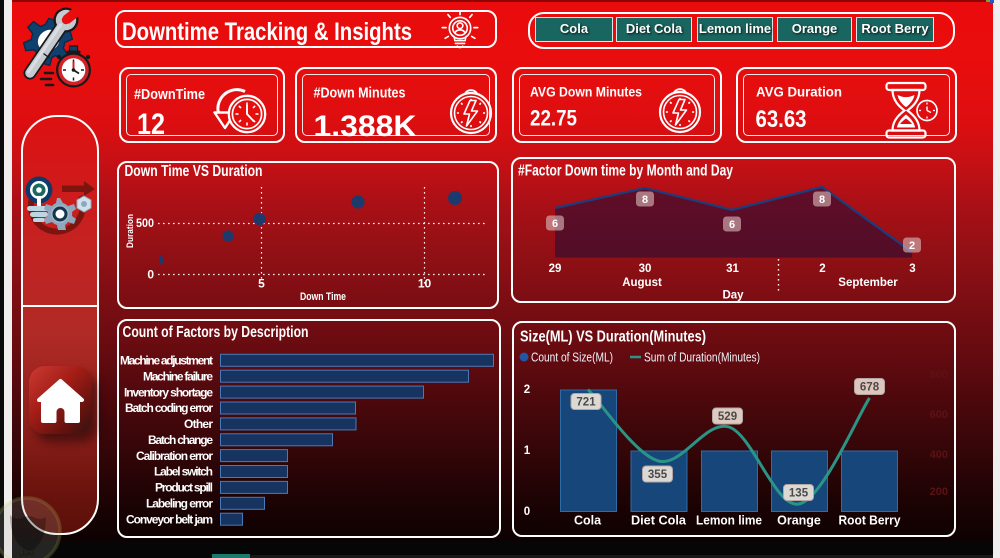  What do you see at coordinates (658, 475) in the screenshot?
I see `svg-text: 355` at bounding box center [658, 475].